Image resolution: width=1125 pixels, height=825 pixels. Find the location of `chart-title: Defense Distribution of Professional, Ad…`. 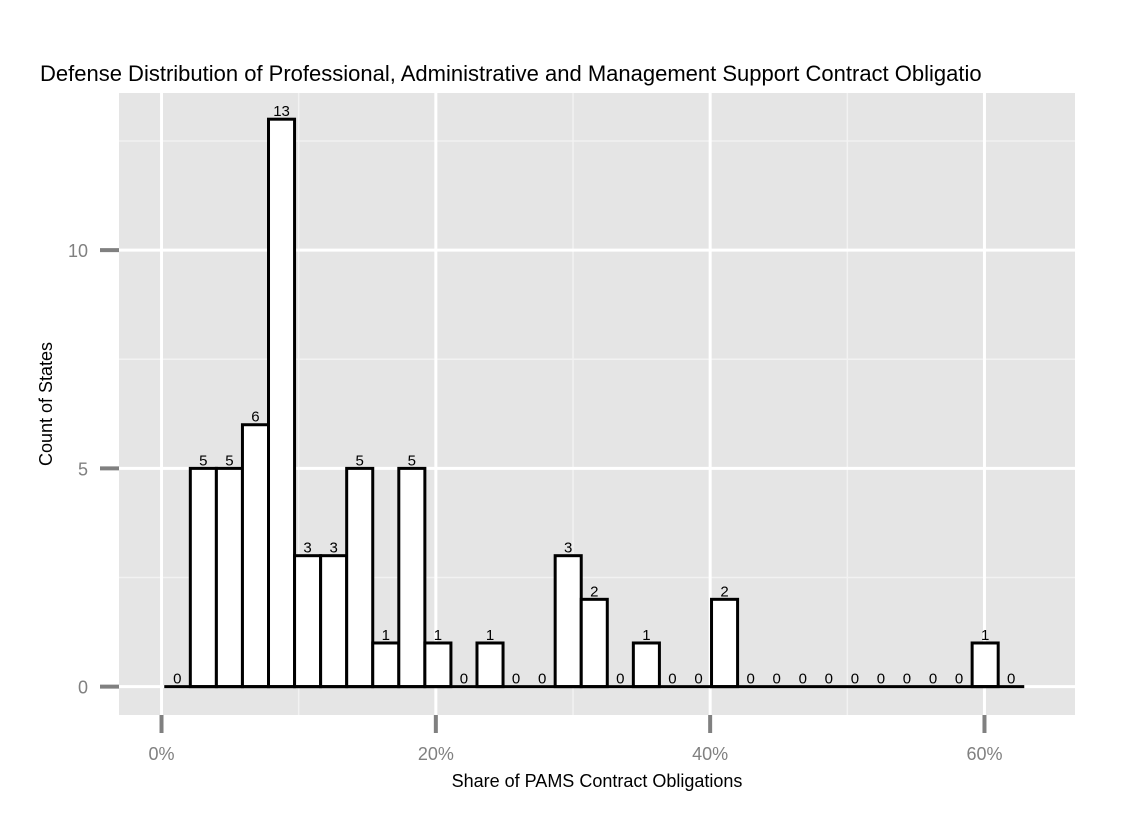

chart-title: Defense Distribution of Professional, Ad… is located at coordinates (511, 73).